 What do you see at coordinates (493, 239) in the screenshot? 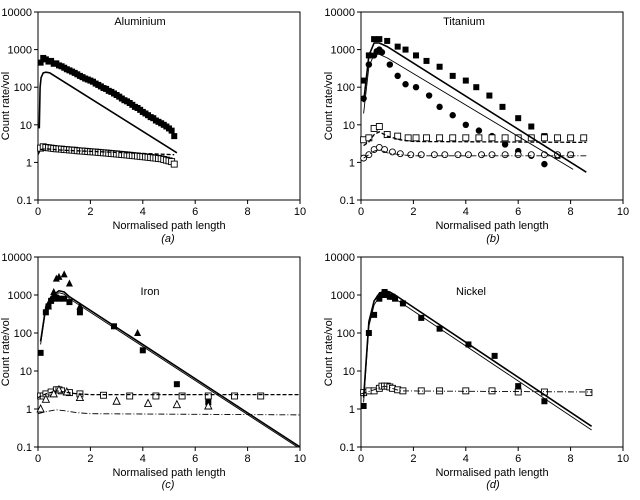
I see `panel-caption: (b)` at bounding box center [493, 239].